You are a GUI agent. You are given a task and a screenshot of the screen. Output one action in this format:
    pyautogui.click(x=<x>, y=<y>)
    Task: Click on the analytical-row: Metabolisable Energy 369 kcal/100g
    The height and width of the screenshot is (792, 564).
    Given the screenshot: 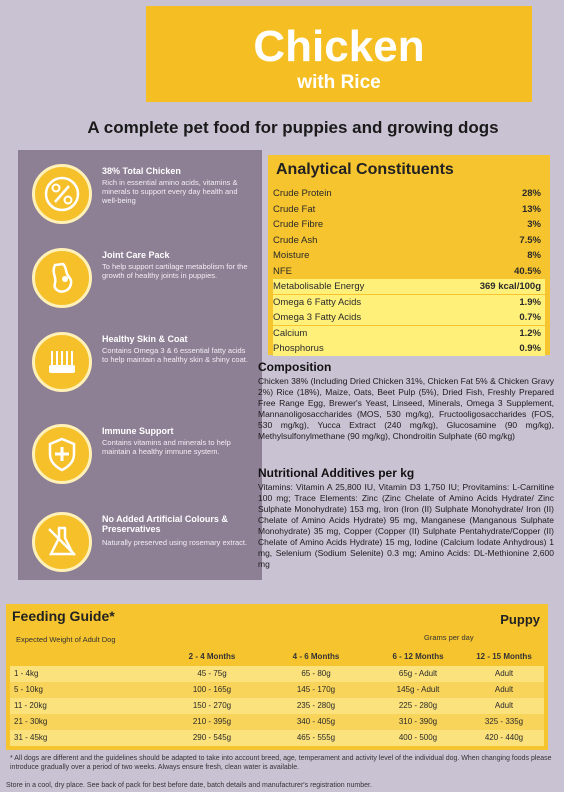 What is the action you would take?
    pyautogui.click(x=409, y=286)
    